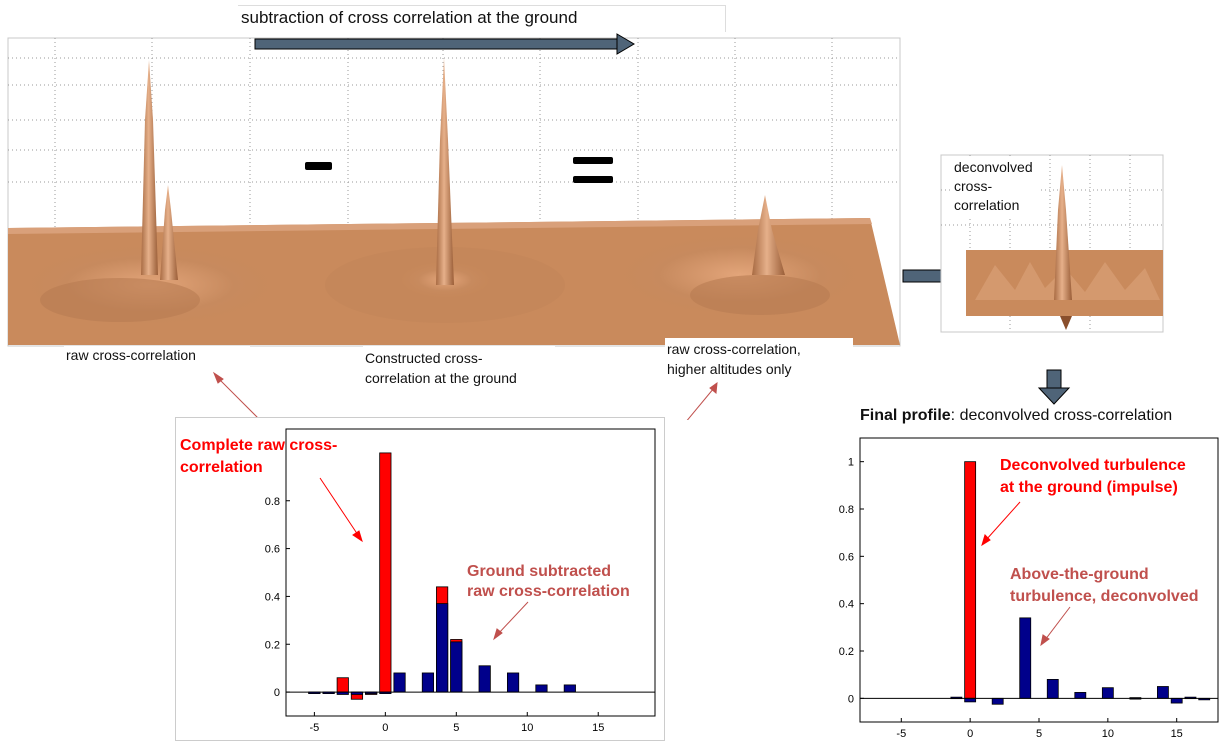  I want to click on raw-label-box, so click(157, 356).